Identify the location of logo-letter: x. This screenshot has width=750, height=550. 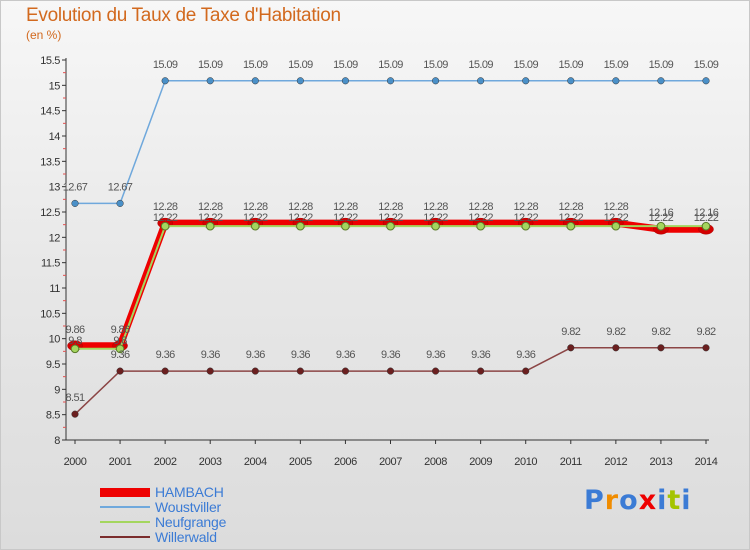
(648, 500).